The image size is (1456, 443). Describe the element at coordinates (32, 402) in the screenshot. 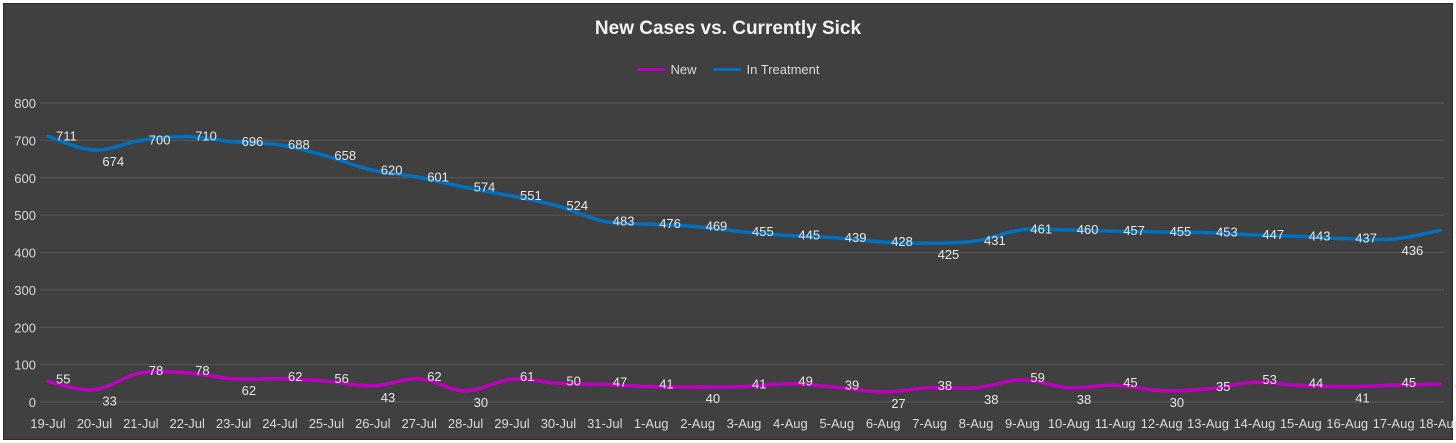

I see `y-tick-label: 0` at that location.